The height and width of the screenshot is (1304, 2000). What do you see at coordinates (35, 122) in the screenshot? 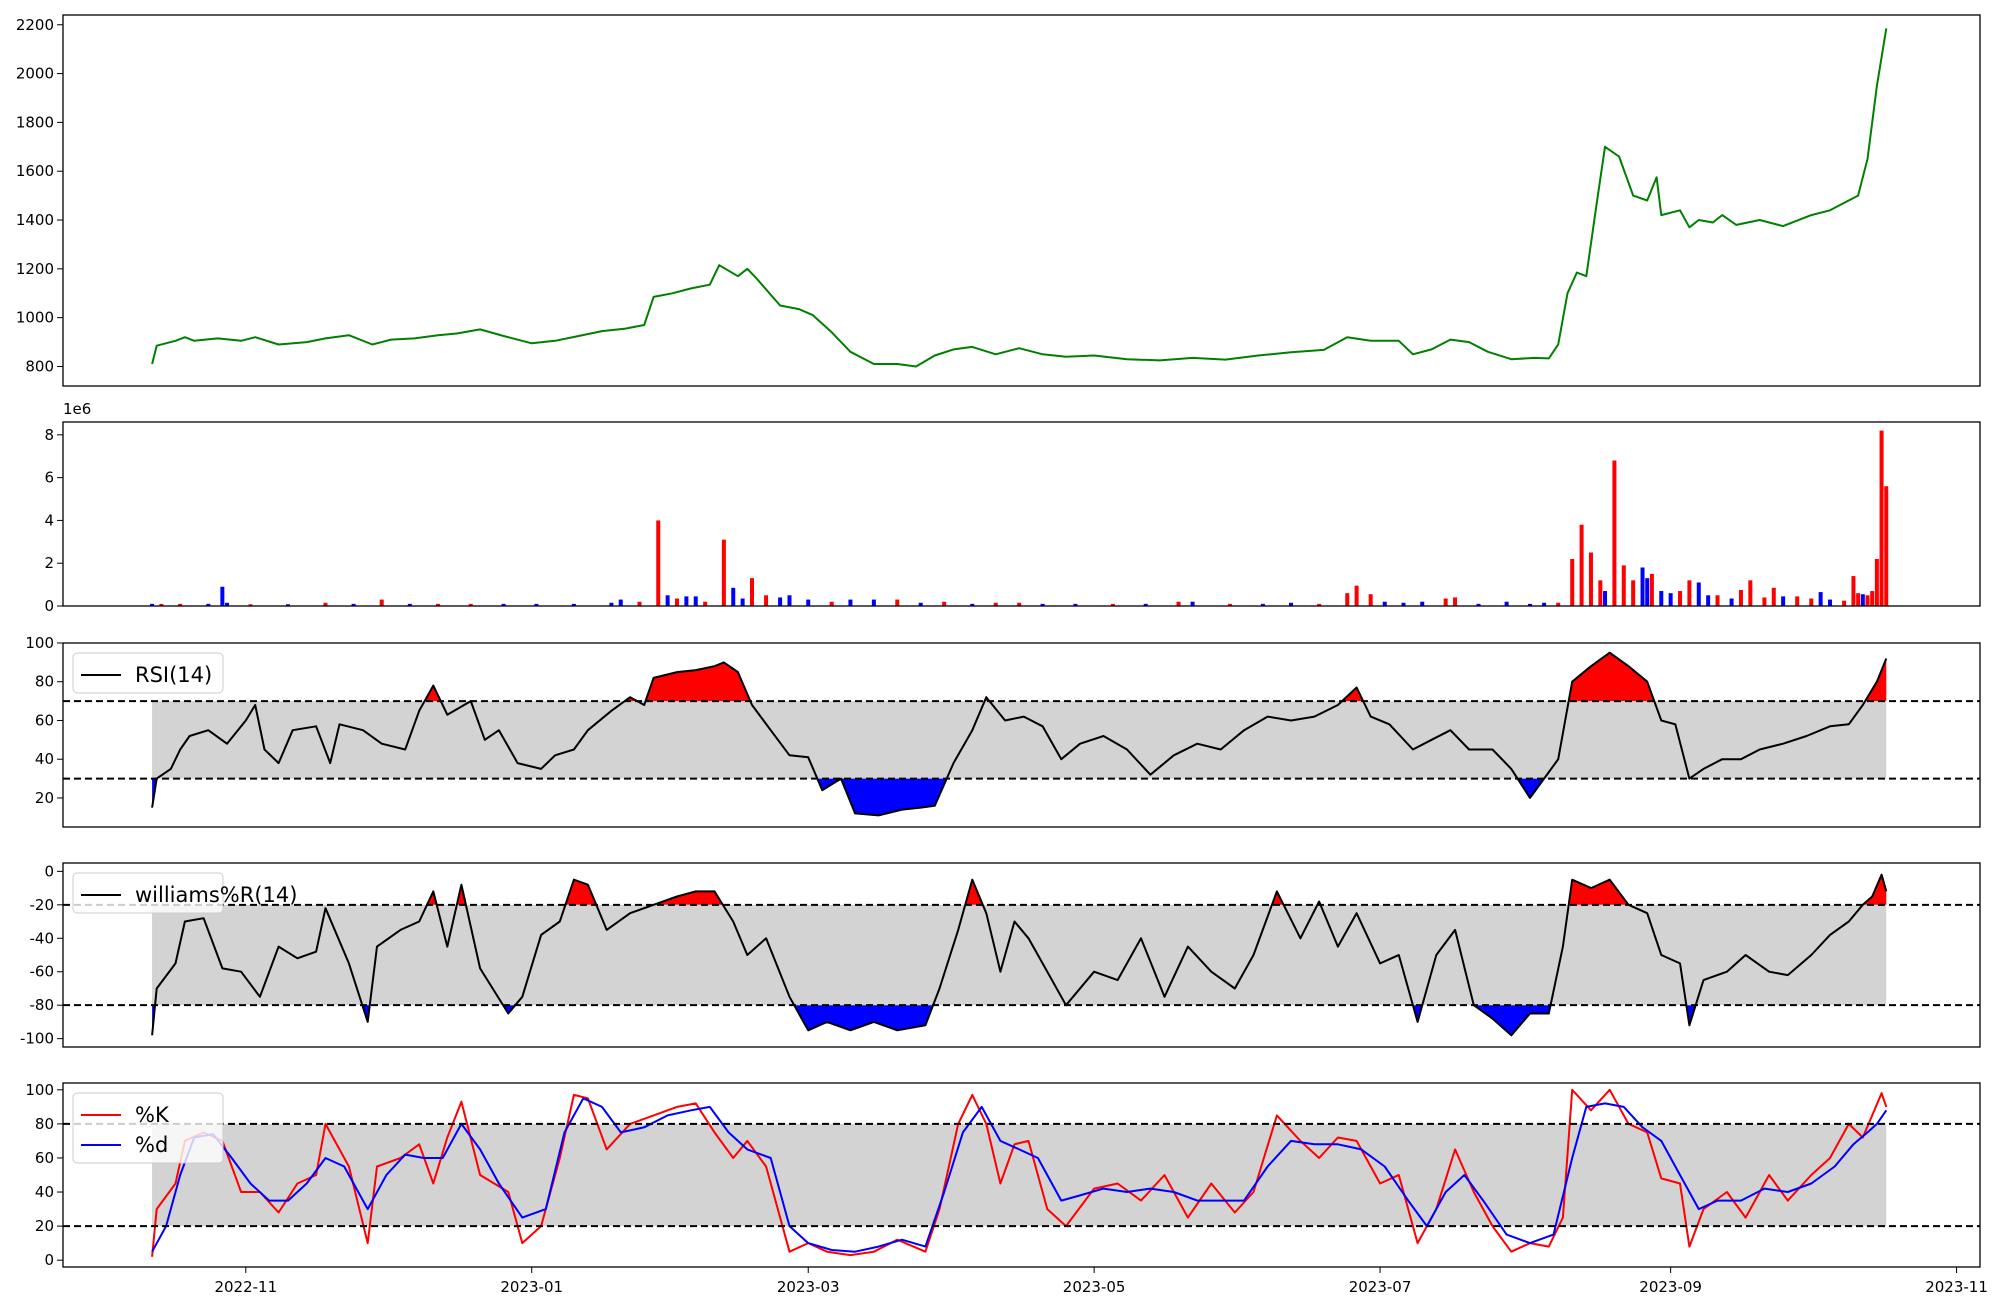
I see `y-tick-label: 1800` at bounding box center [35, 122].